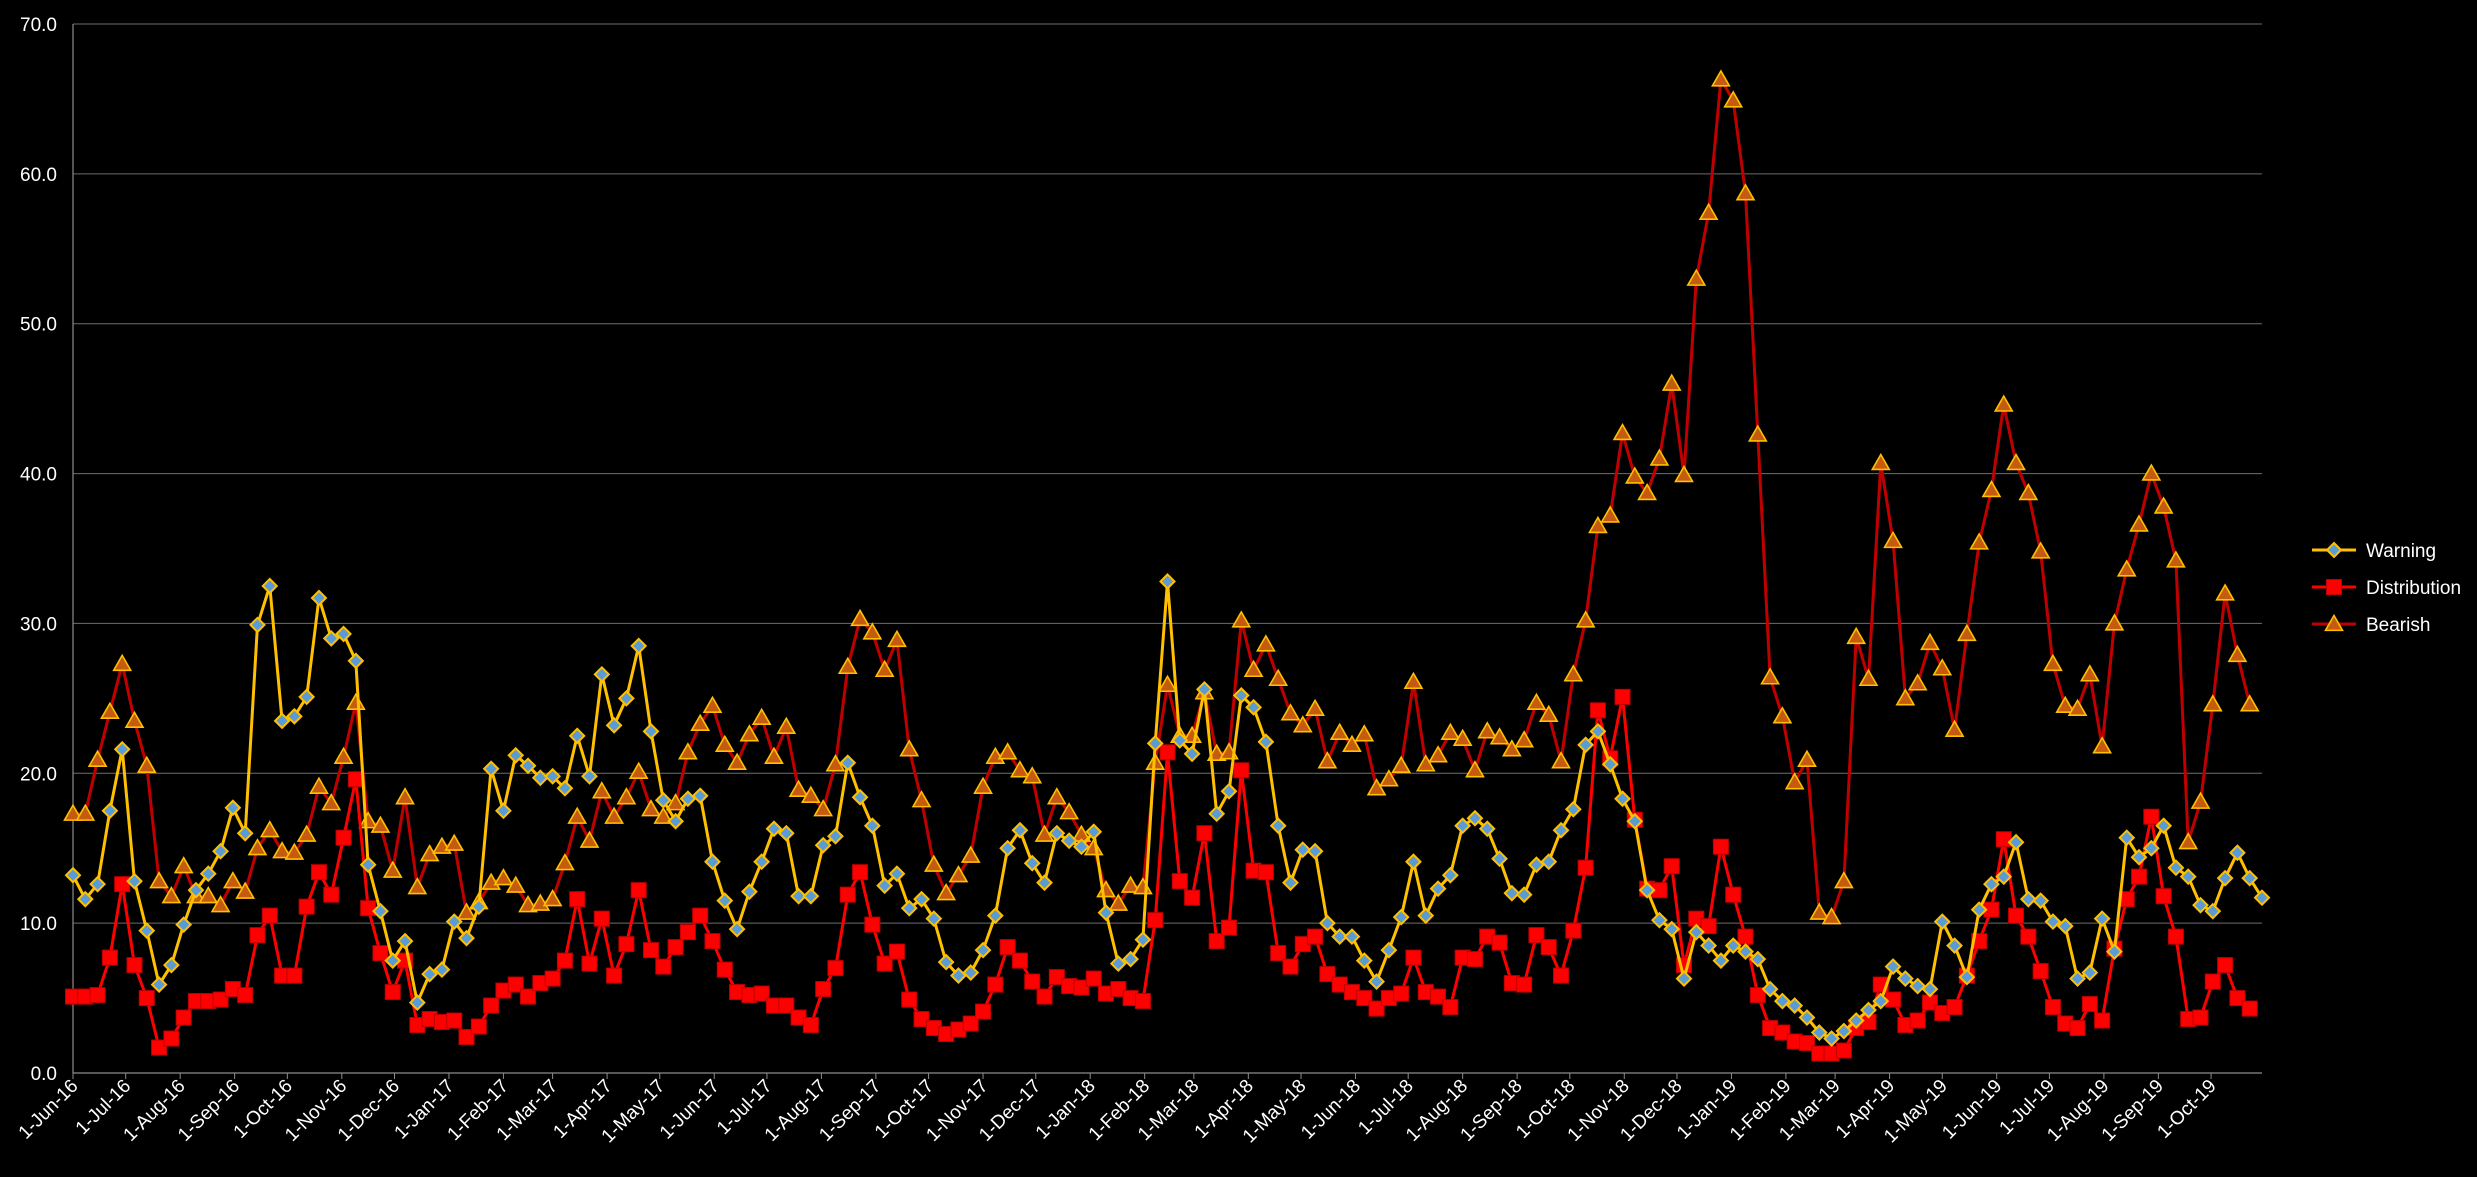 This screenshot has height=1177, width=2477. I want to click on legend-marker-warning, so click(2334, 550).